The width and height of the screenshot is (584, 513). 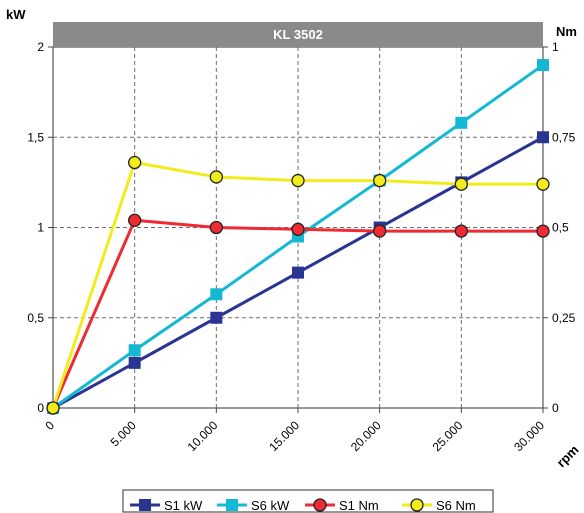 I want to click on legend-label: S1 Nm, so click(x=359, y=505).